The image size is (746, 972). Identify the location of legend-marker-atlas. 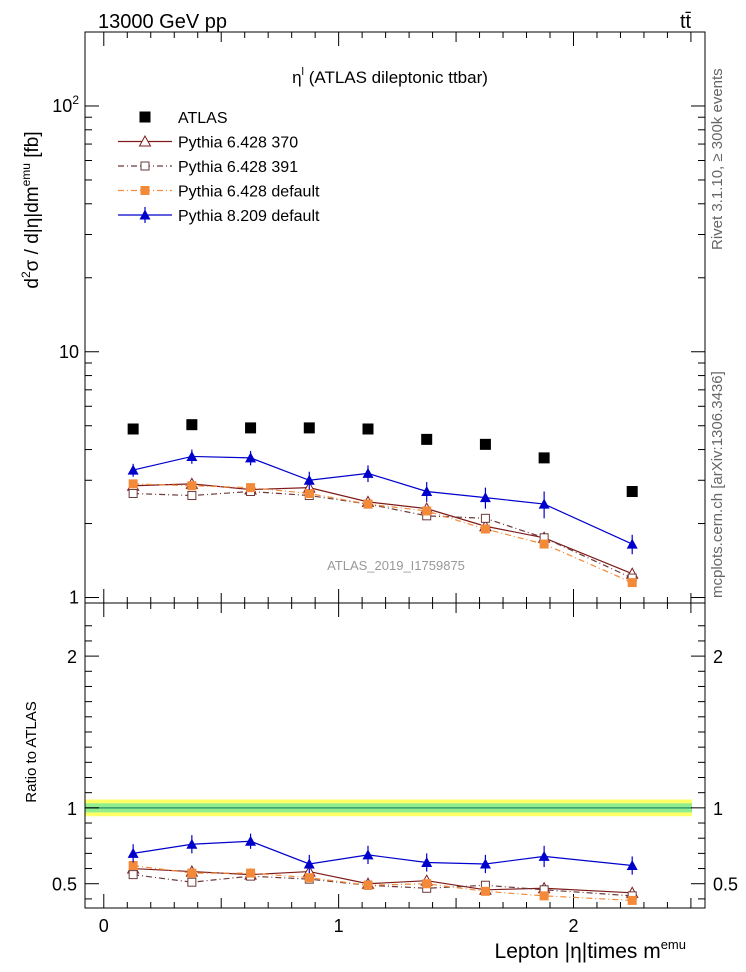
(145, 117).